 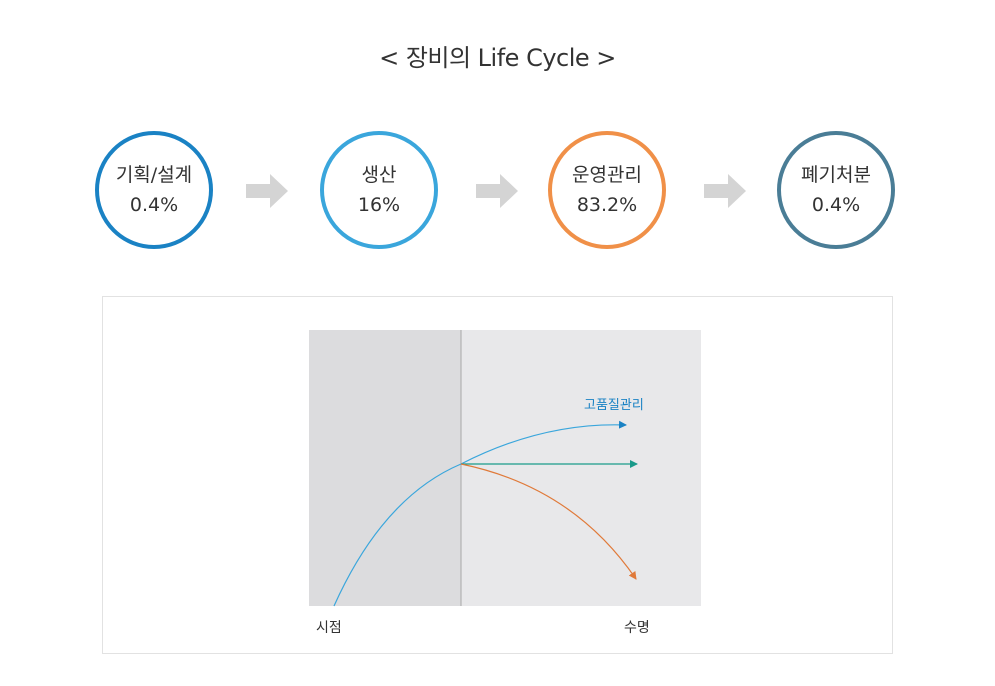 I want to click on operation-region, so click(x=581, y=468).